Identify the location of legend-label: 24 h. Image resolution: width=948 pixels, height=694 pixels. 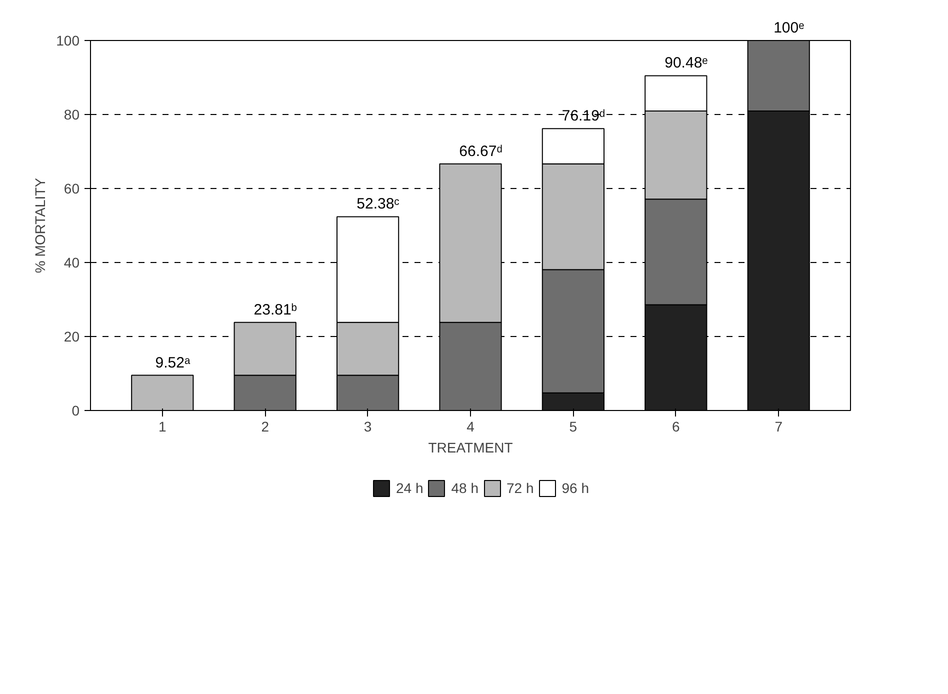
(410, 488).